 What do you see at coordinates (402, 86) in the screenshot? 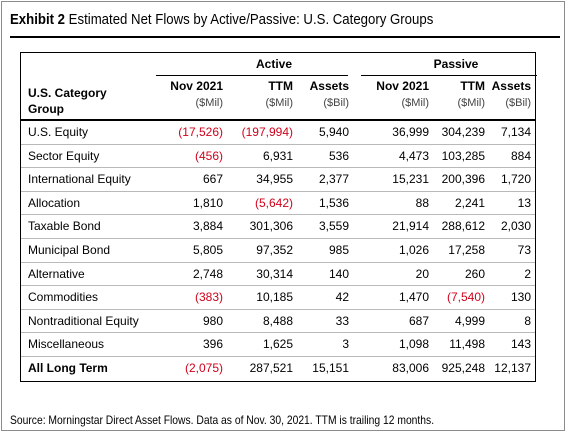
I see `col-header-passive-nov: Nov 2021` at bounding box center [402, 86].